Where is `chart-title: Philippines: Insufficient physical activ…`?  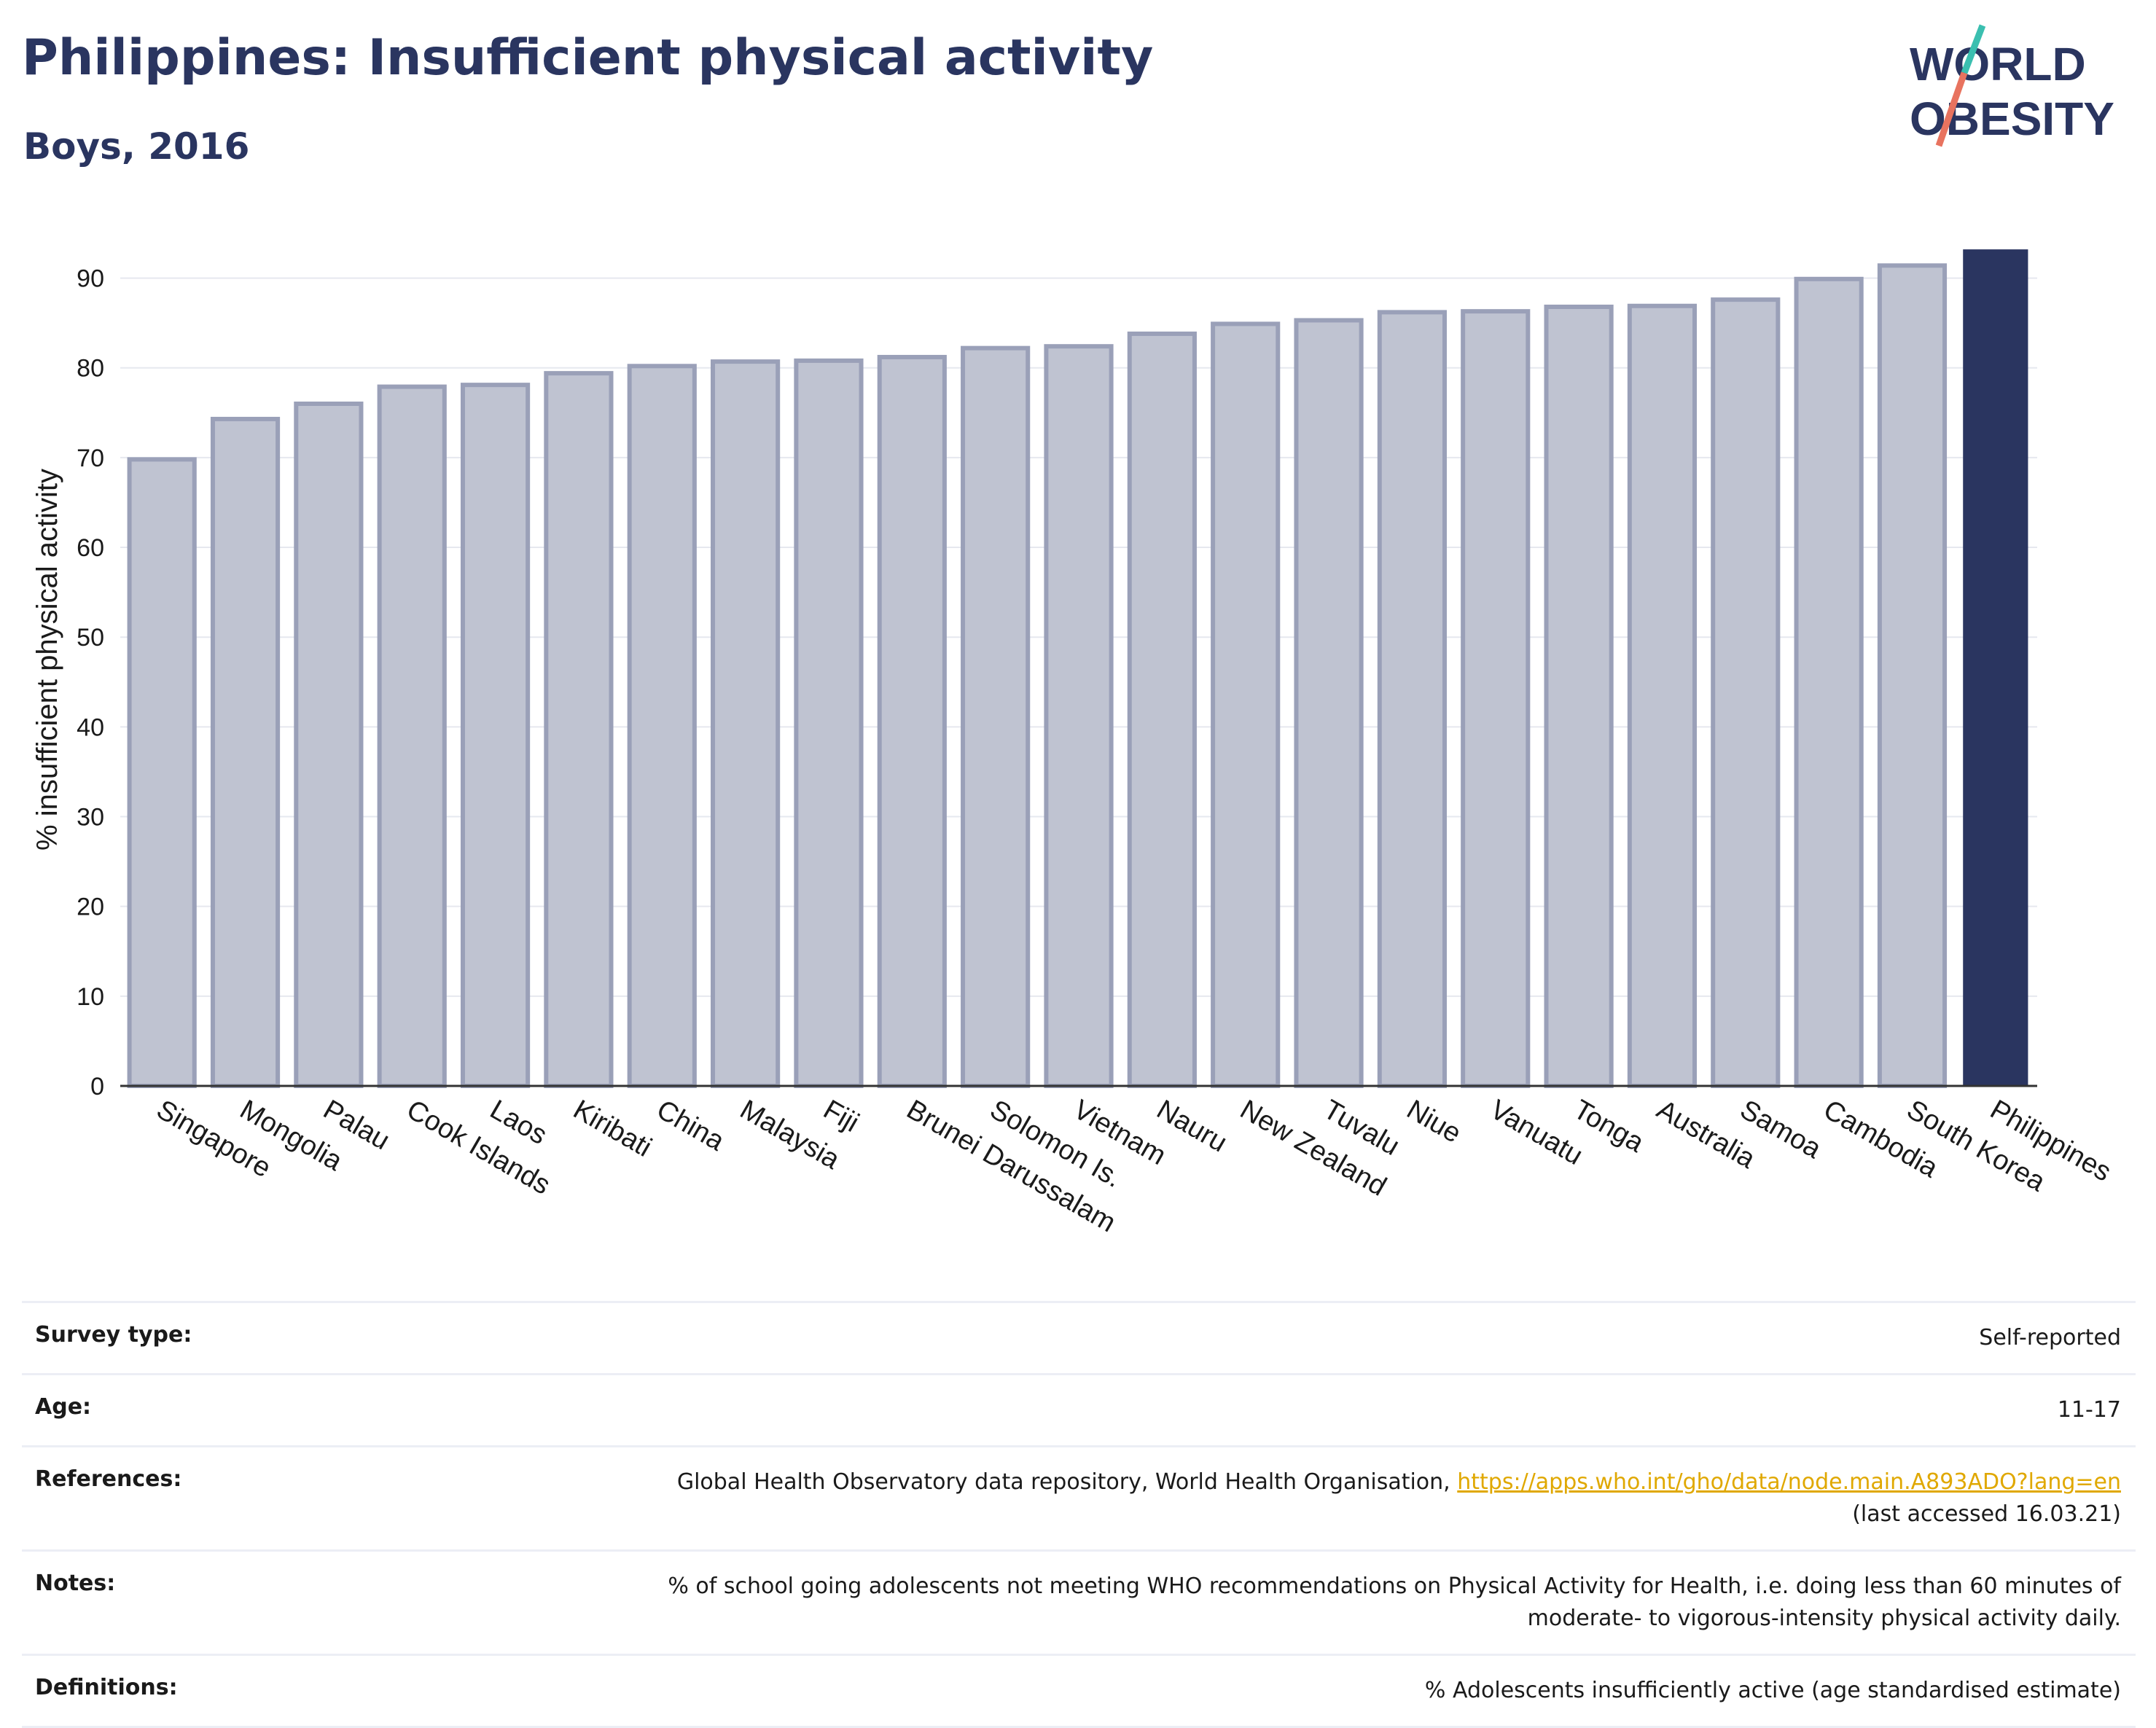 chart-title: Philippines: Insufficient physical activ… is located at coordinates (588, 58).